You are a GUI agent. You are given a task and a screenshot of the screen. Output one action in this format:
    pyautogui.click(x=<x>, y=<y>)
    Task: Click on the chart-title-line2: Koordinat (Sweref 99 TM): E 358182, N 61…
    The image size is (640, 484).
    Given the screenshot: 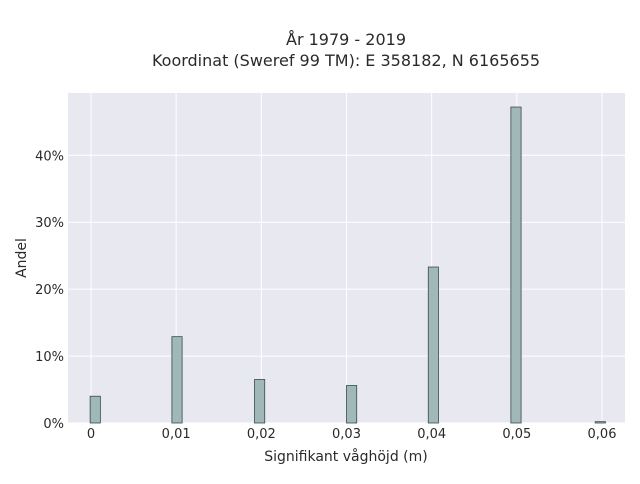 What is the action you would take?
    pyautogui.click(x=346, y=60)
    